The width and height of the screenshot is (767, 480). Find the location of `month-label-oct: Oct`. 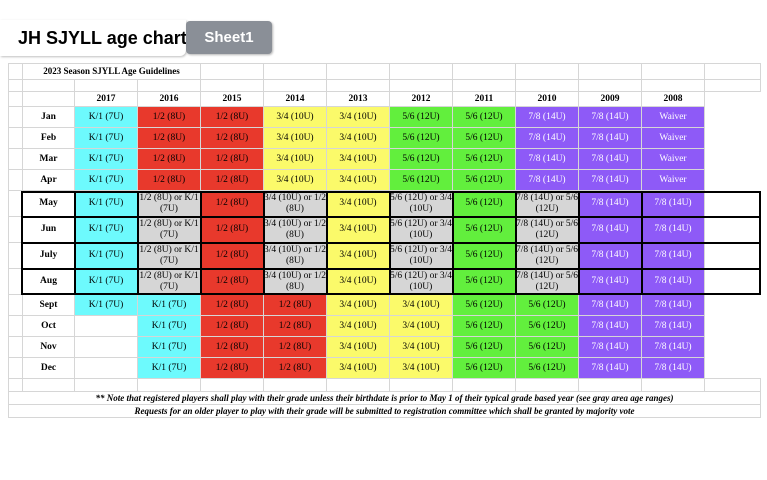

month-label-oct: Oct is located at coordinates (48, 326).